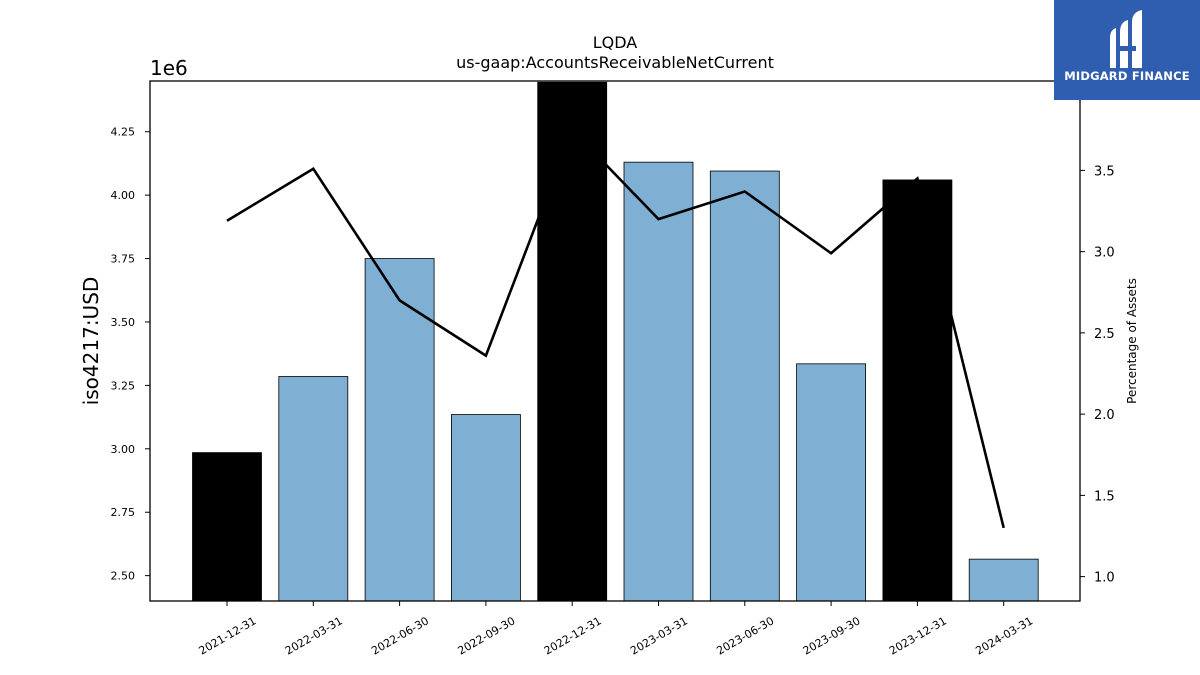  Describe the element at coordinates (123, 132) in the screenshot. I see `y-tick-label: 4.25` at that location.